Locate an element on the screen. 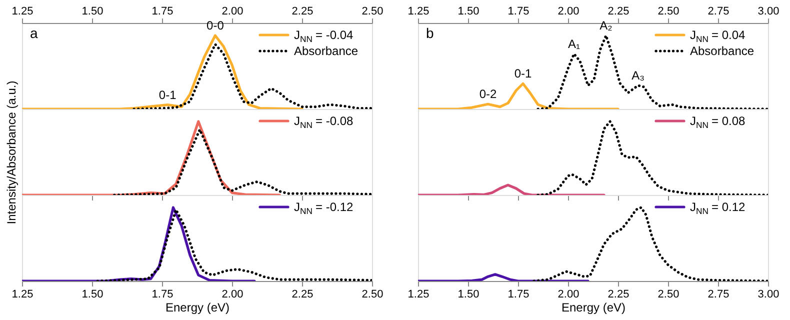  annotation: a is located at coordinates (34, 33).